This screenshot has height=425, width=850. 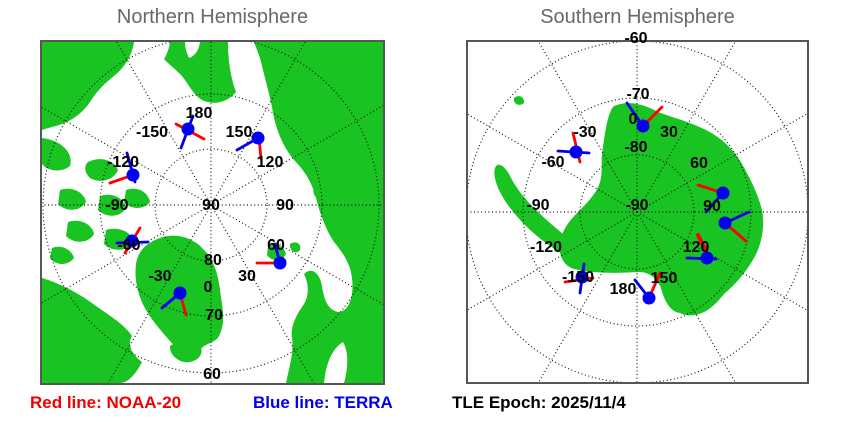 What do you see at coordinates (637, 17) in the screenshot?
I see `south-hemisphere-title: Southern Hemisphere` at bounding box center [637, 17].